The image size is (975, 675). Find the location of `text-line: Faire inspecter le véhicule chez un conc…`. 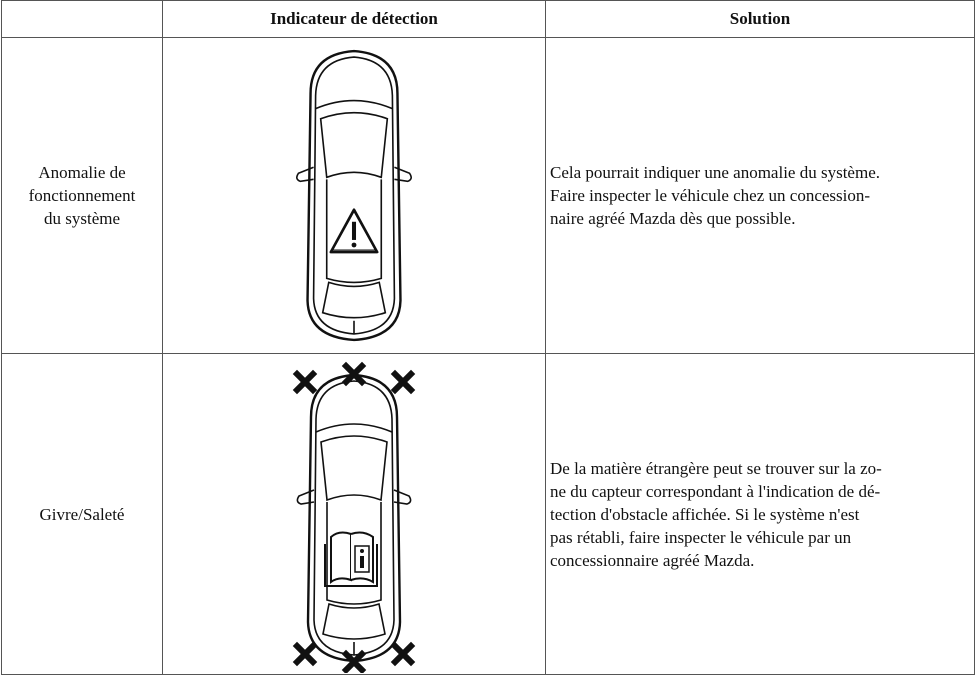

text-line: Faire inspecter le véhicule chez un conc… is located at coordinates (710, 195).